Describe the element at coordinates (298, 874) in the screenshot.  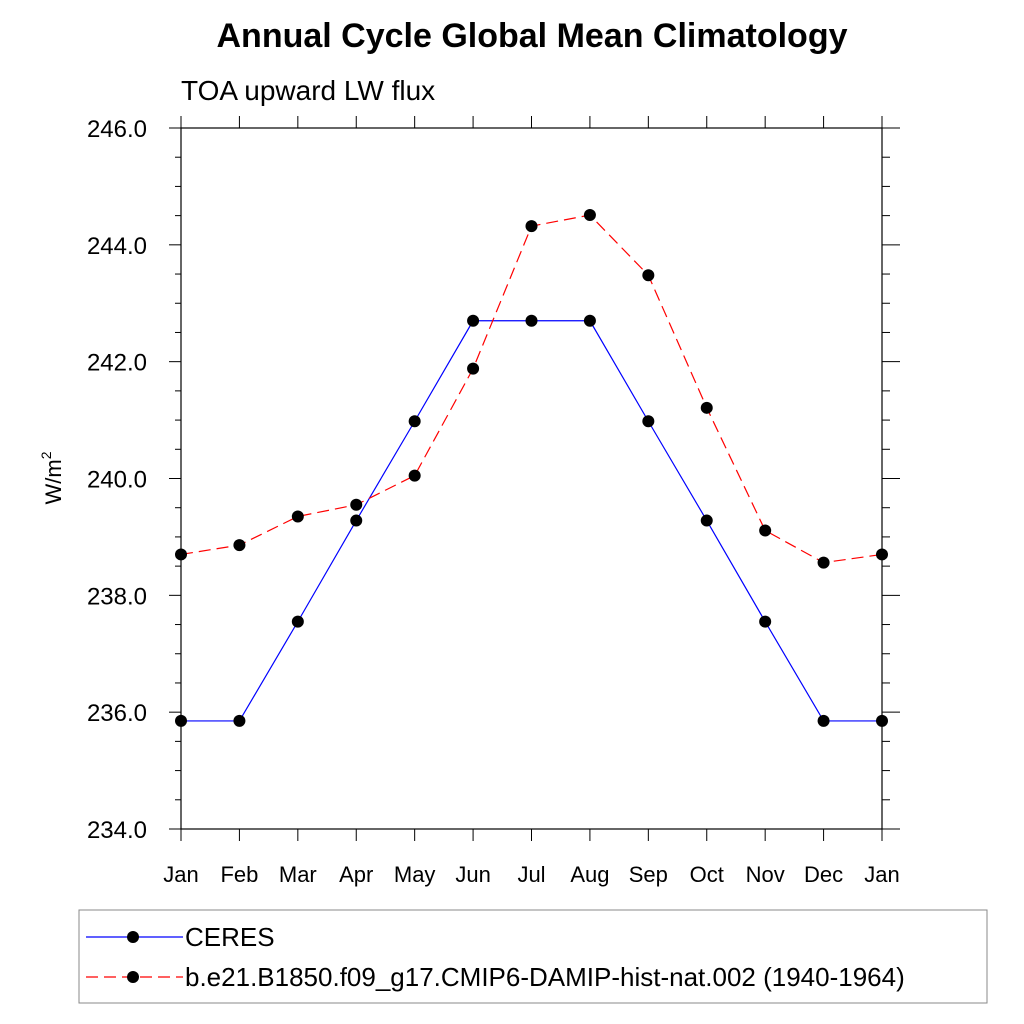
I see `x-tick-label: Mar` at that location.